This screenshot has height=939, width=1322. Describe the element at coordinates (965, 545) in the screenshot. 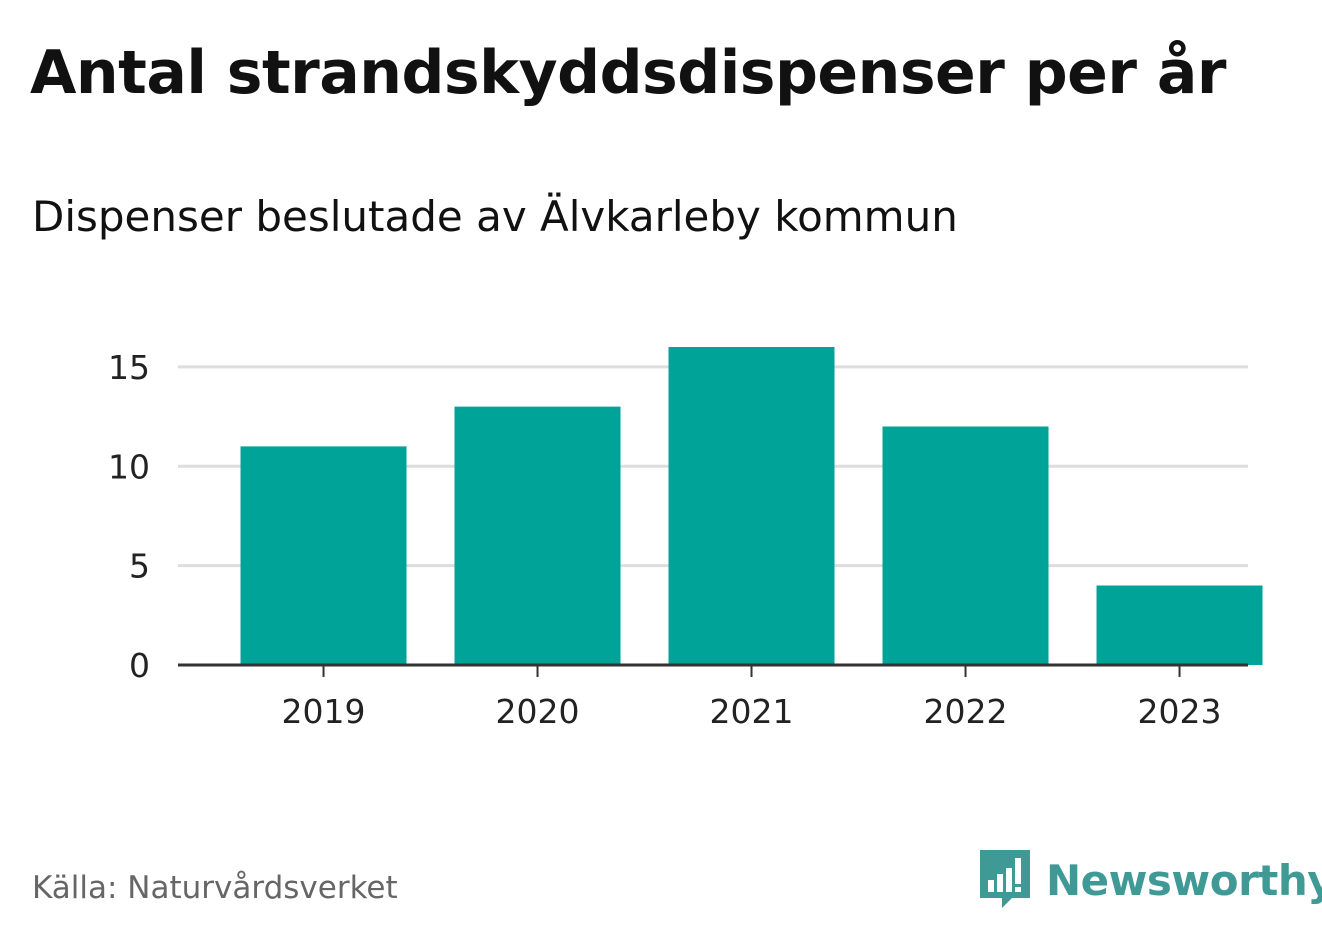

I see `bar-2022` at that location.